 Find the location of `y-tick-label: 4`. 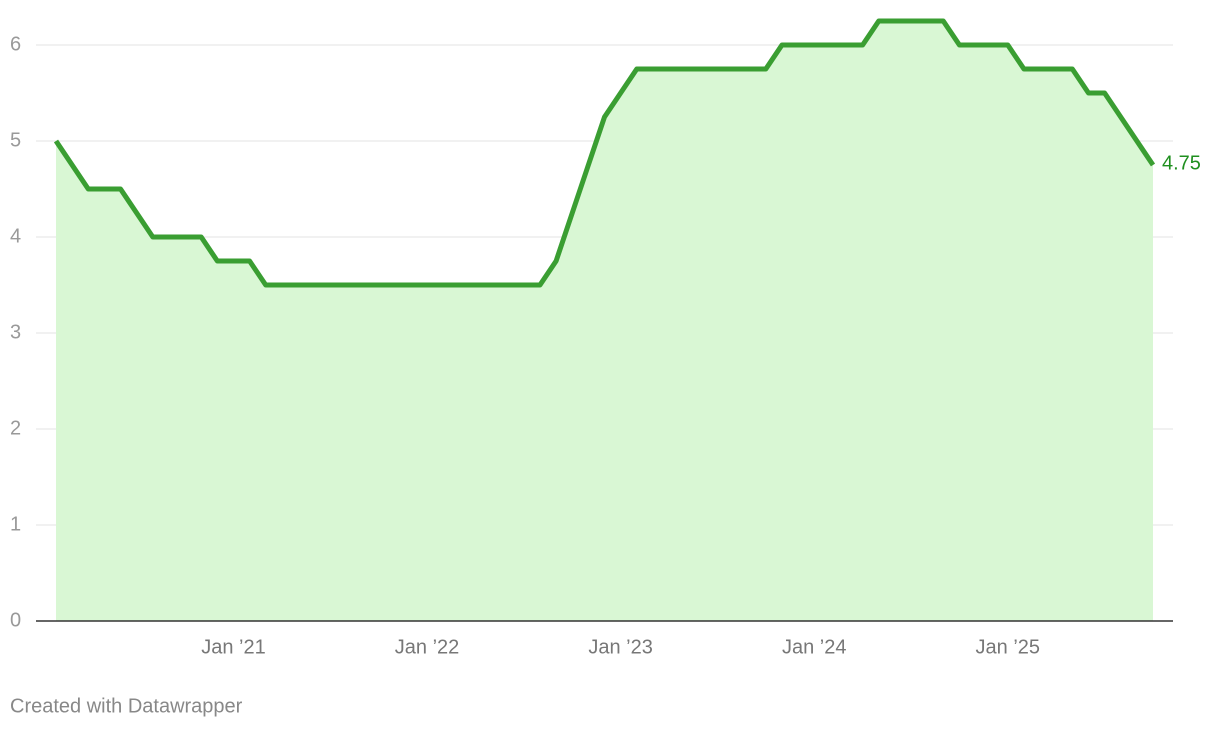

y-tick-label: 4 is located at coordinates (15, 236).